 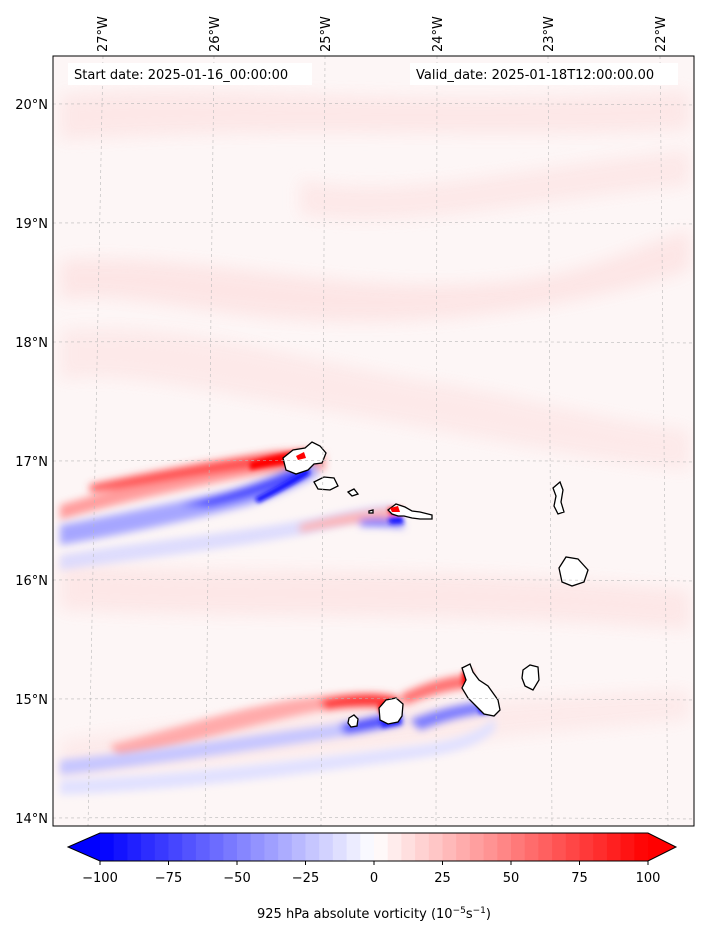 What do you see at coordinates (305, 878) in the screenshot?
I see `colorbar-tick-label: −25` at bounding box center [305, 878].